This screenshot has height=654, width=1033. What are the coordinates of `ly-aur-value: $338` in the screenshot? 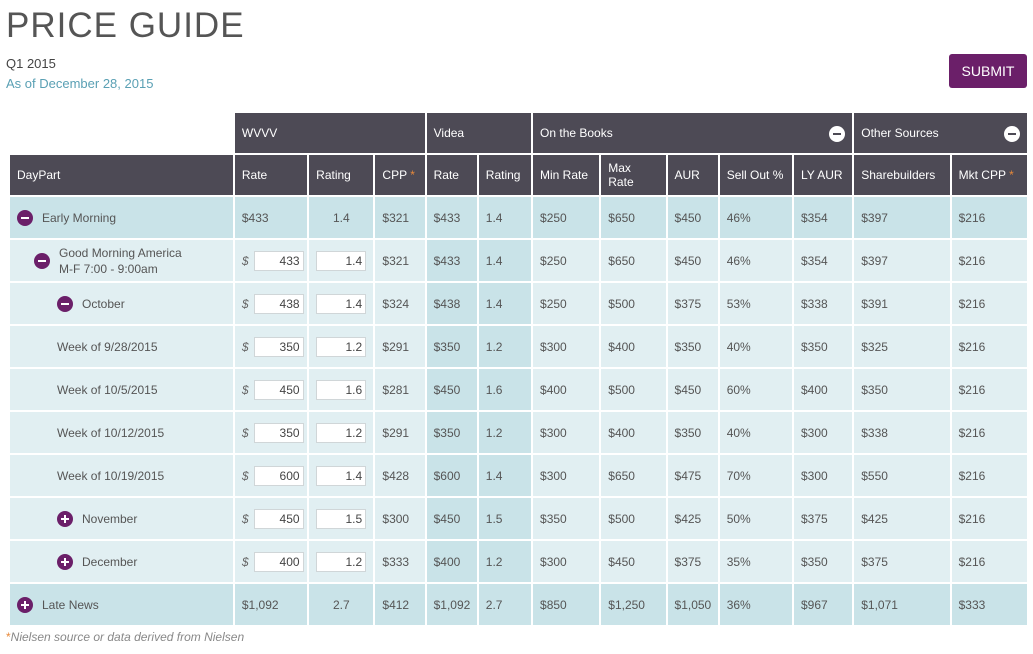 It's located at (823, 303).